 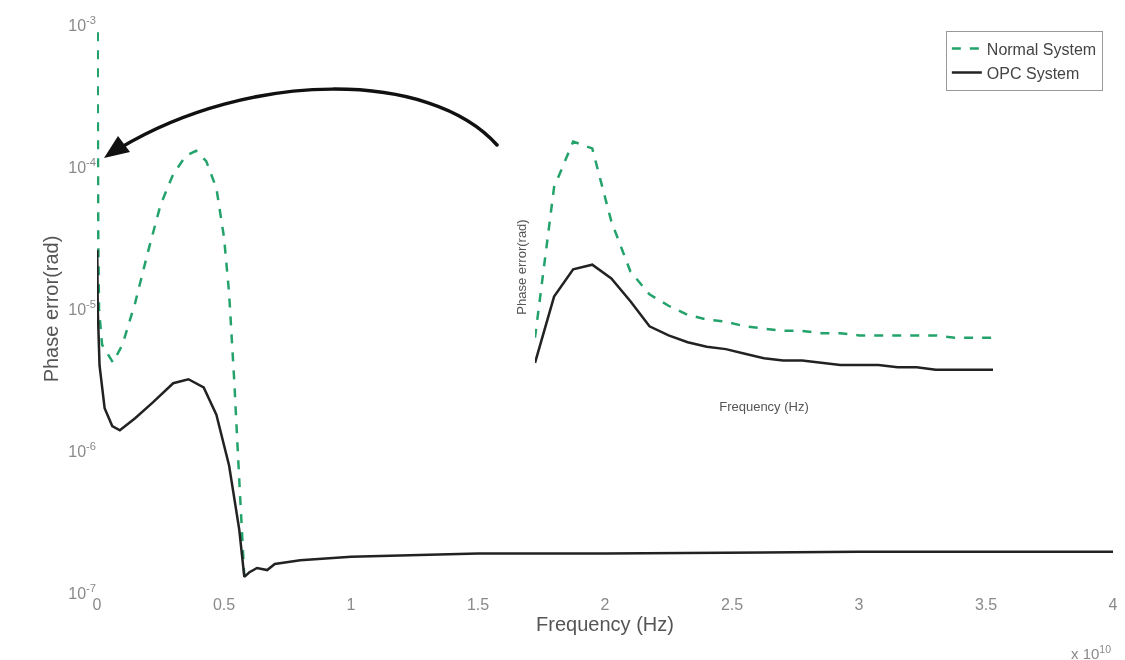 What do you see at coordinates (82, 23) in the screenshot?
I see `y-tick-label: 10$^{-3}$` at bounding box center [82, 23].